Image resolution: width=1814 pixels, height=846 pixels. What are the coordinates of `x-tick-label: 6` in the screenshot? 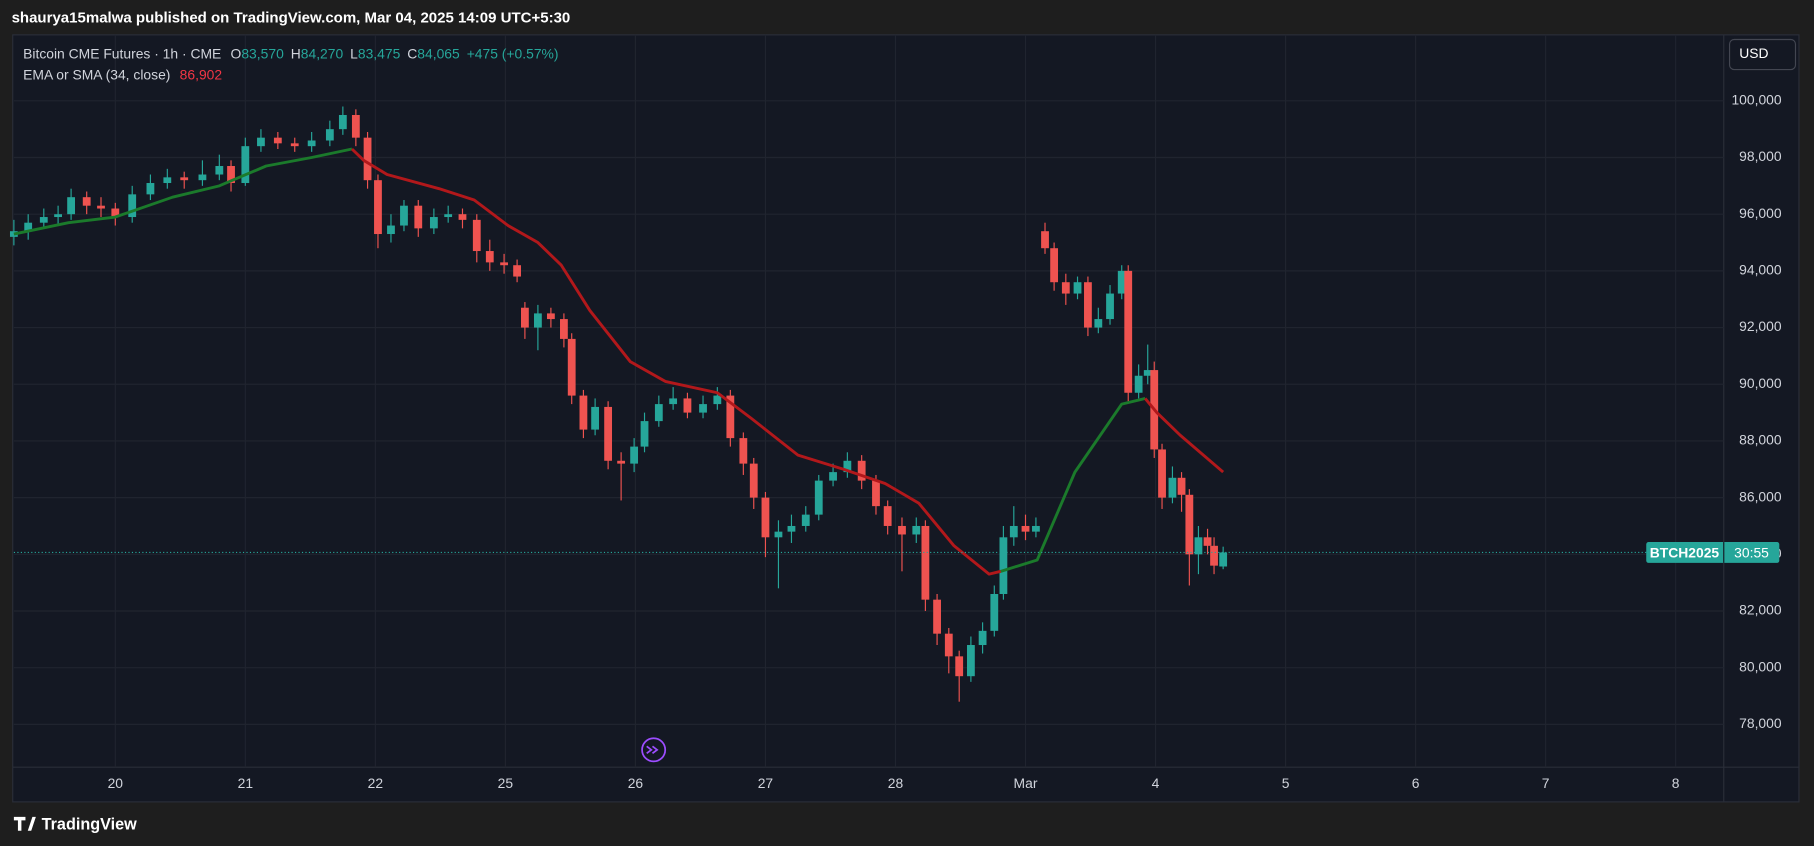 It's located at (1416, 783).